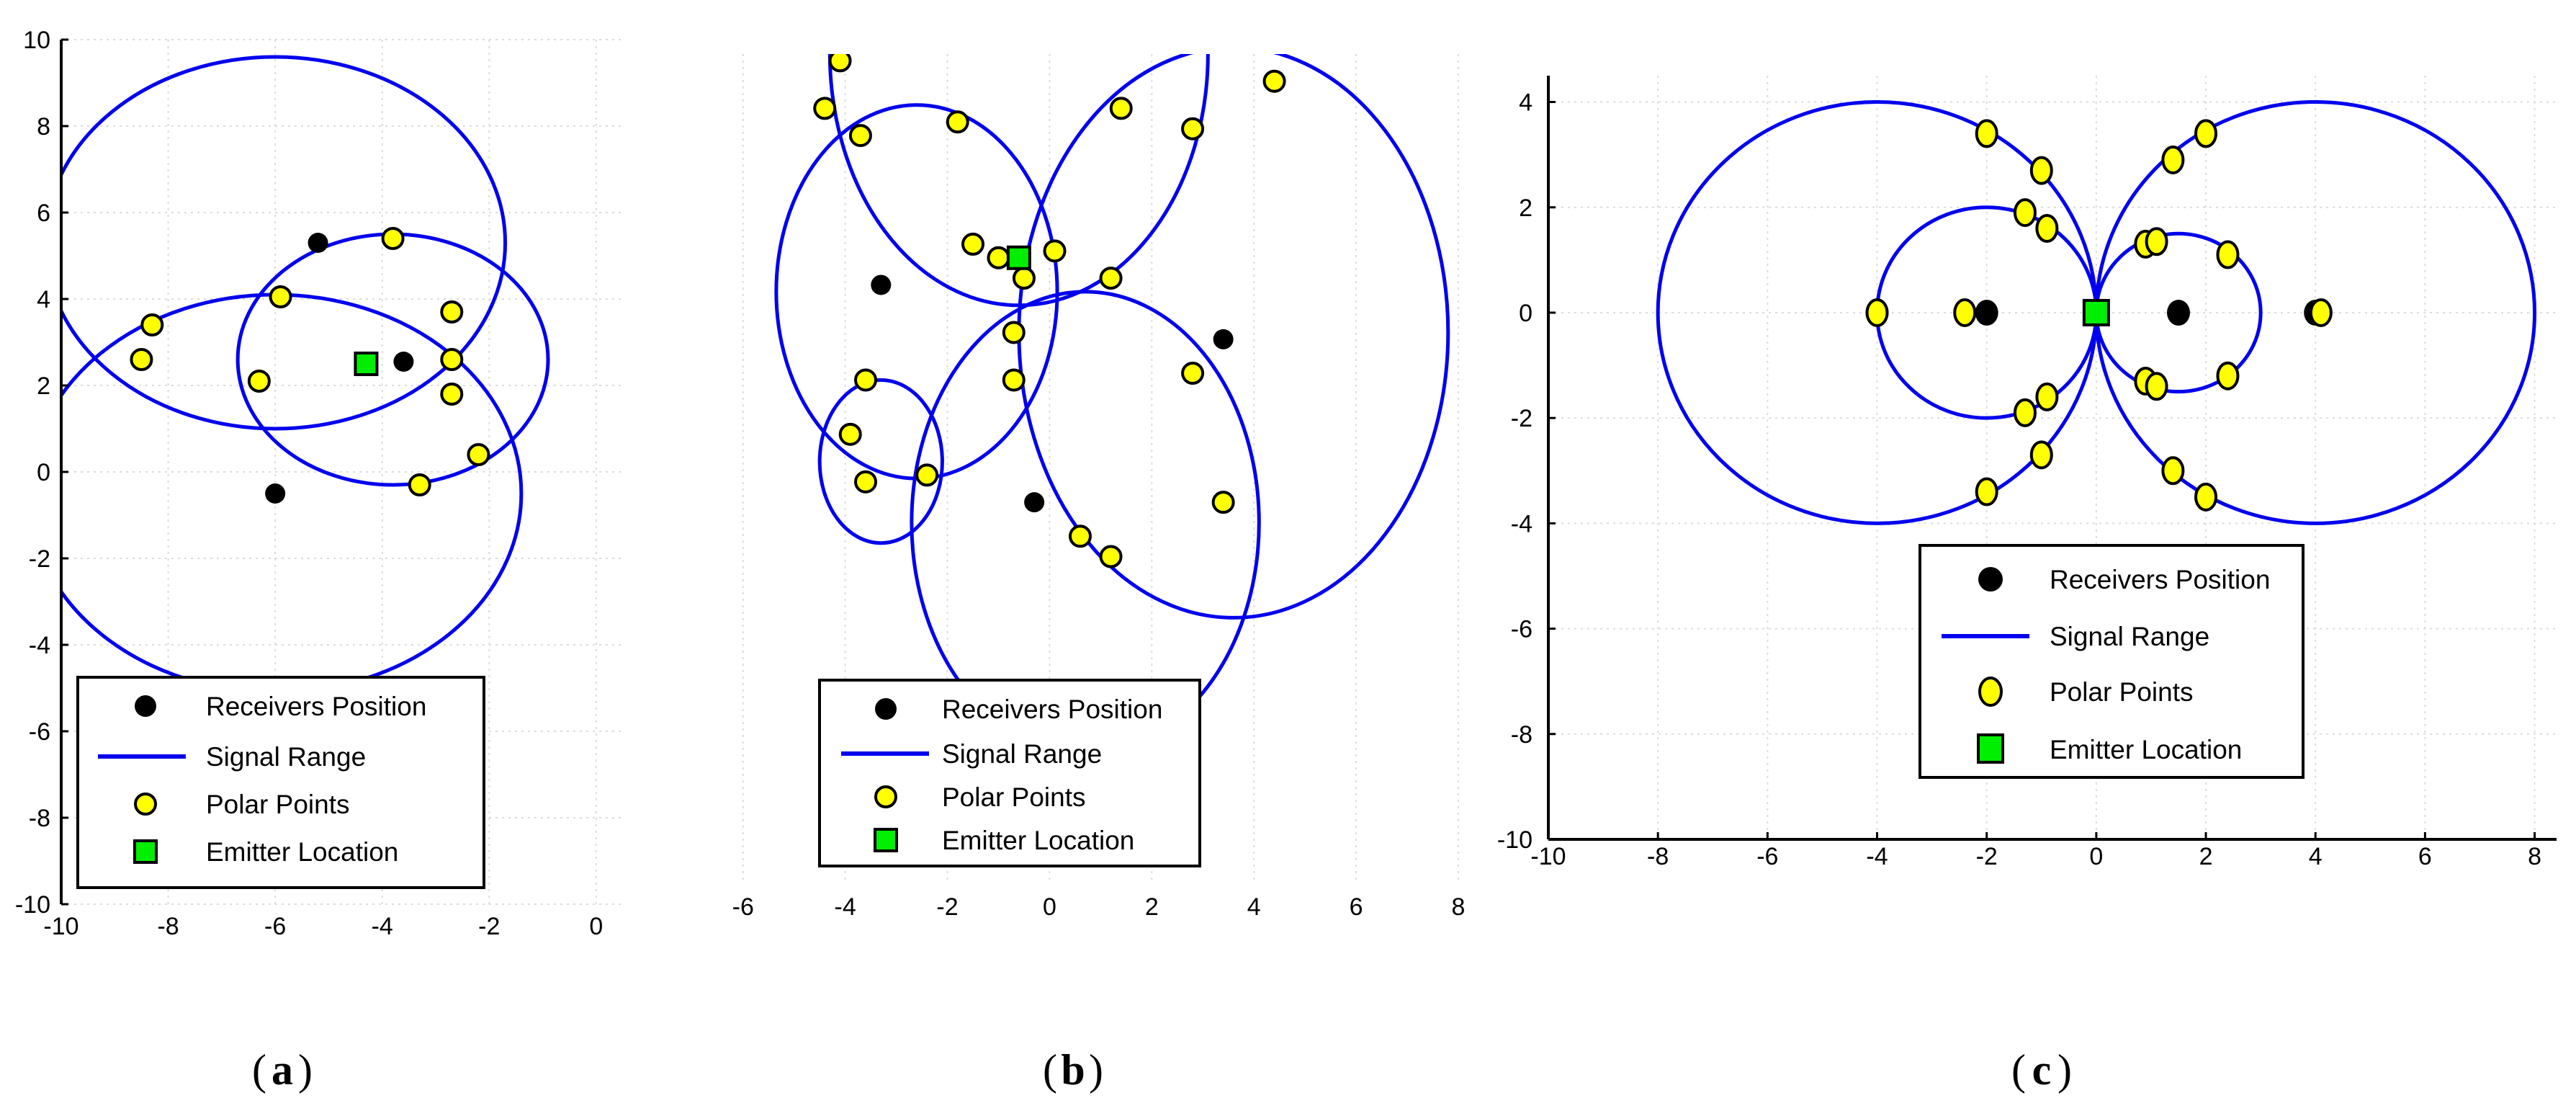  Describe the element at coordinates (1990, 749) in the screenshot. I see `legend-emitter-marker` at that location.